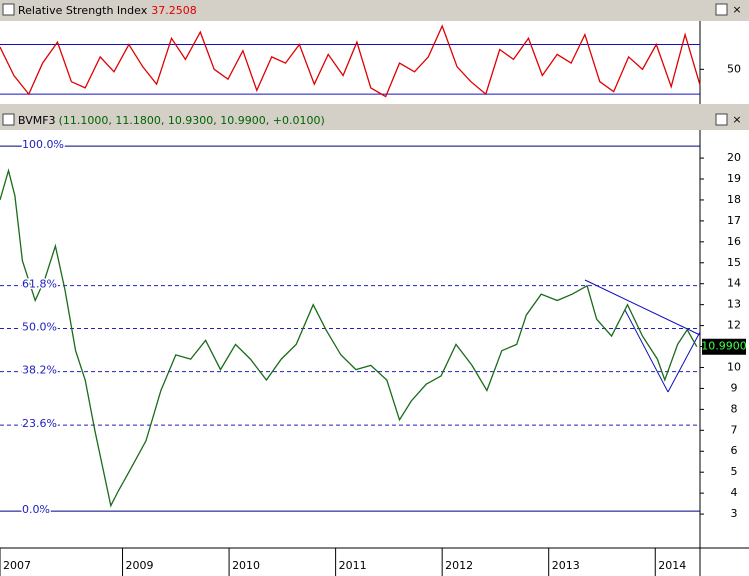  Describe the element at coordinates (734, 178) in the screenshot. I see `y-tick-label: 19` at that location.